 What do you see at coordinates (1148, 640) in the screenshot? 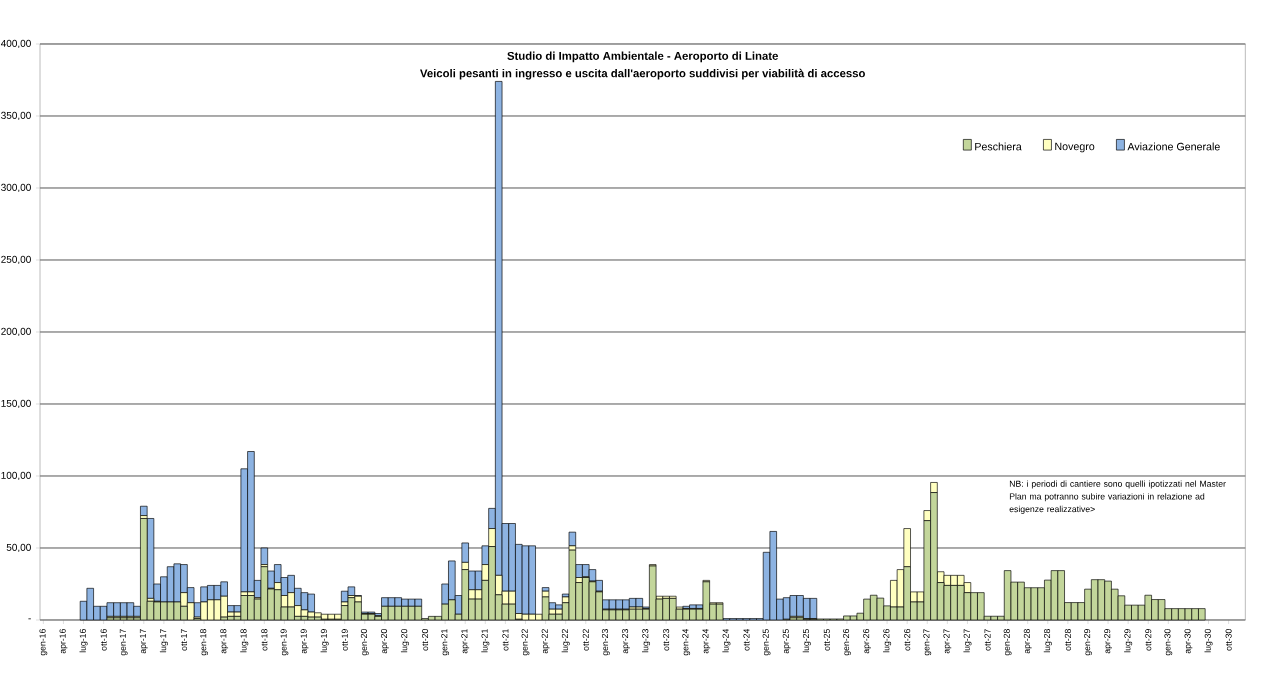
I see `x-tick-label: ott-29` at bounding box center [1148, 640].